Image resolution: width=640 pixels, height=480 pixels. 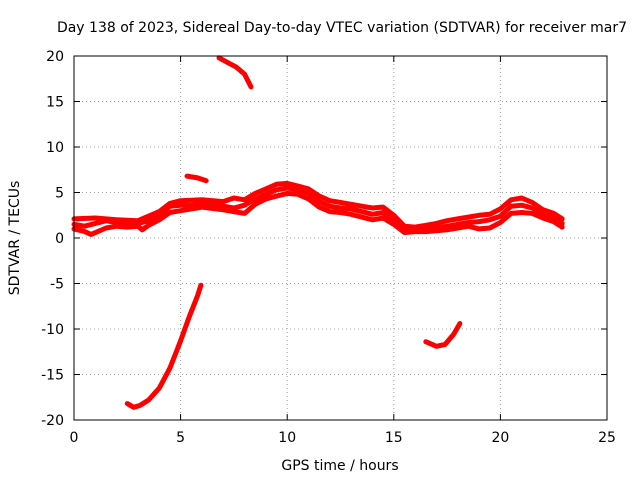 What do you see at coordinates (52, 330) in the screenshot?
I see `y-tick-label: -10` at bounding box center [52, 330].